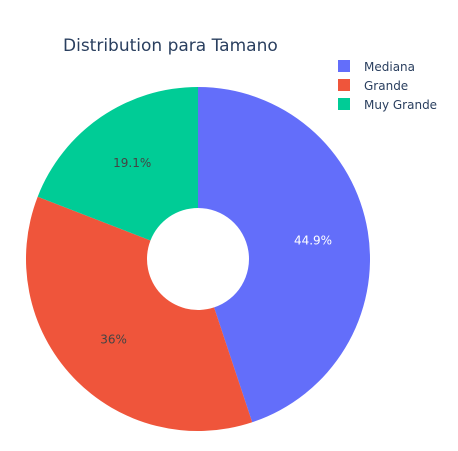 The image size is (458, 451). Describe the element at coordinates (389, 67) in the screenshot. I see `legend-label: Mediana` at that location.